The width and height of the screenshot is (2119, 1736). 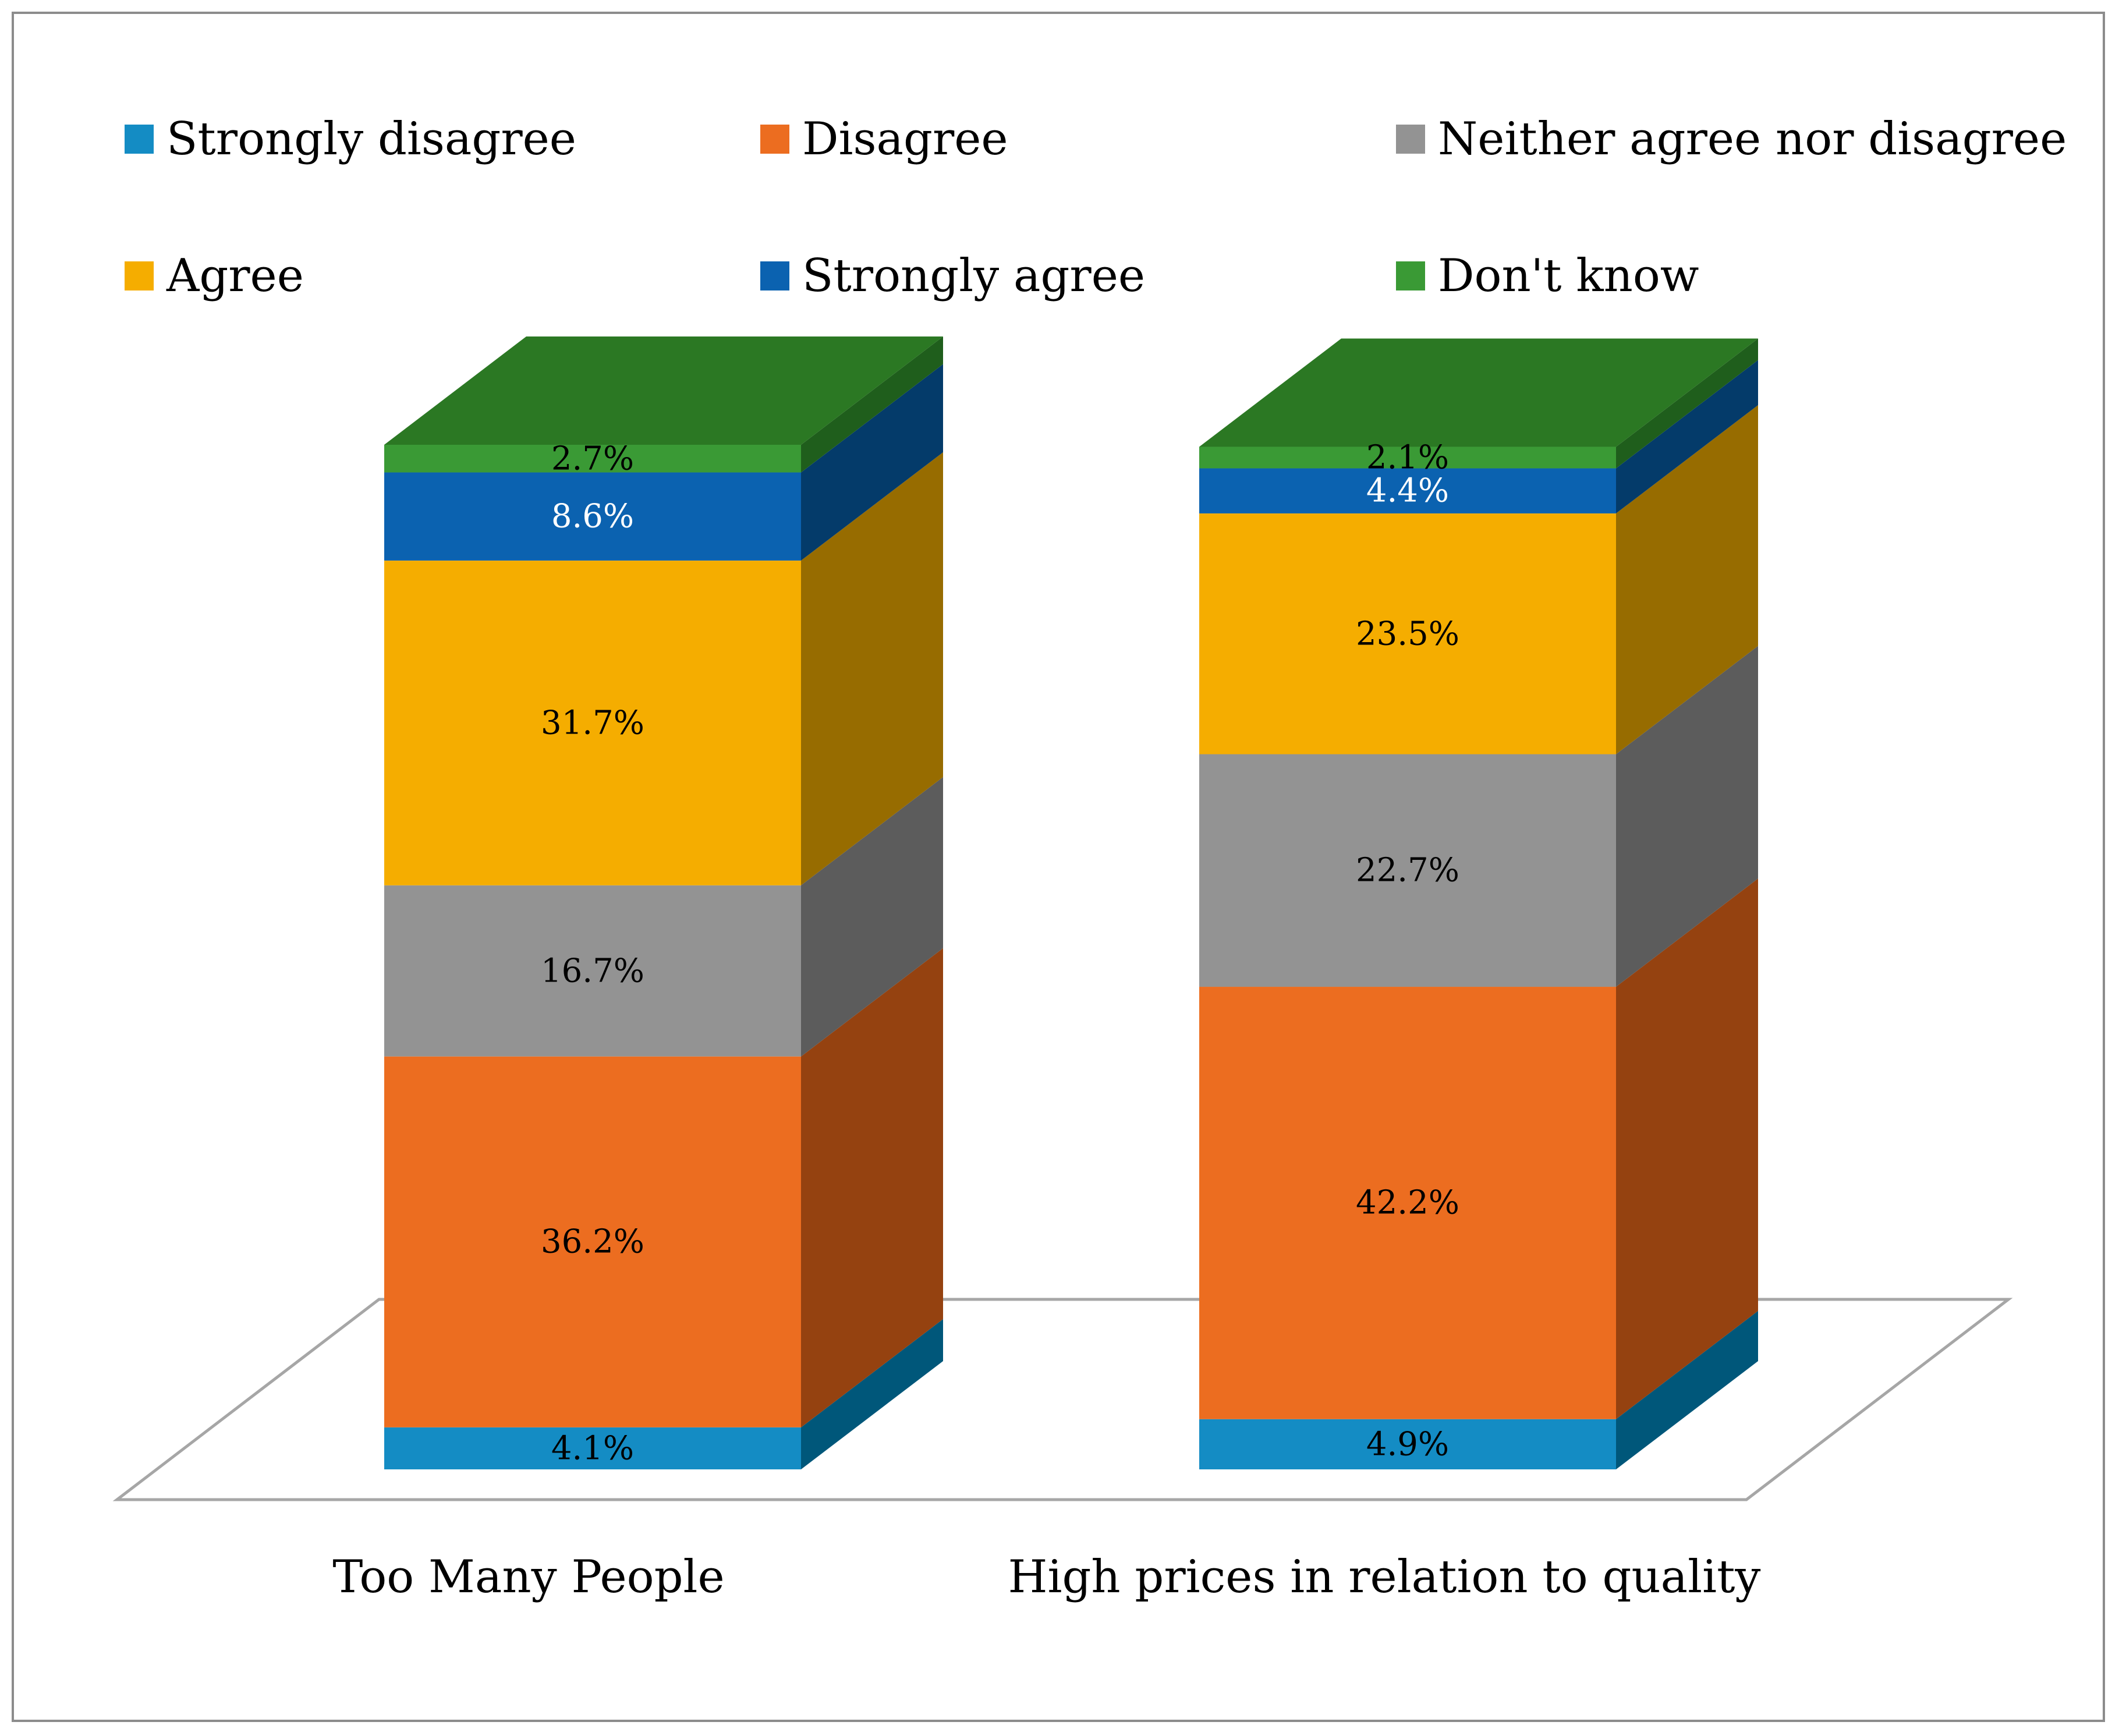 I want to click on legend-label: Agree, so click(x=235, y=276).